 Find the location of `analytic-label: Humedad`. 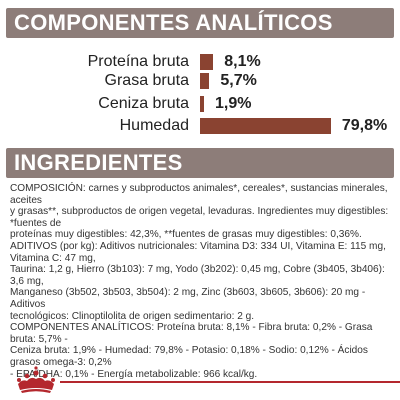

analytic-label: Humedad is located at coordinates (154, 125).